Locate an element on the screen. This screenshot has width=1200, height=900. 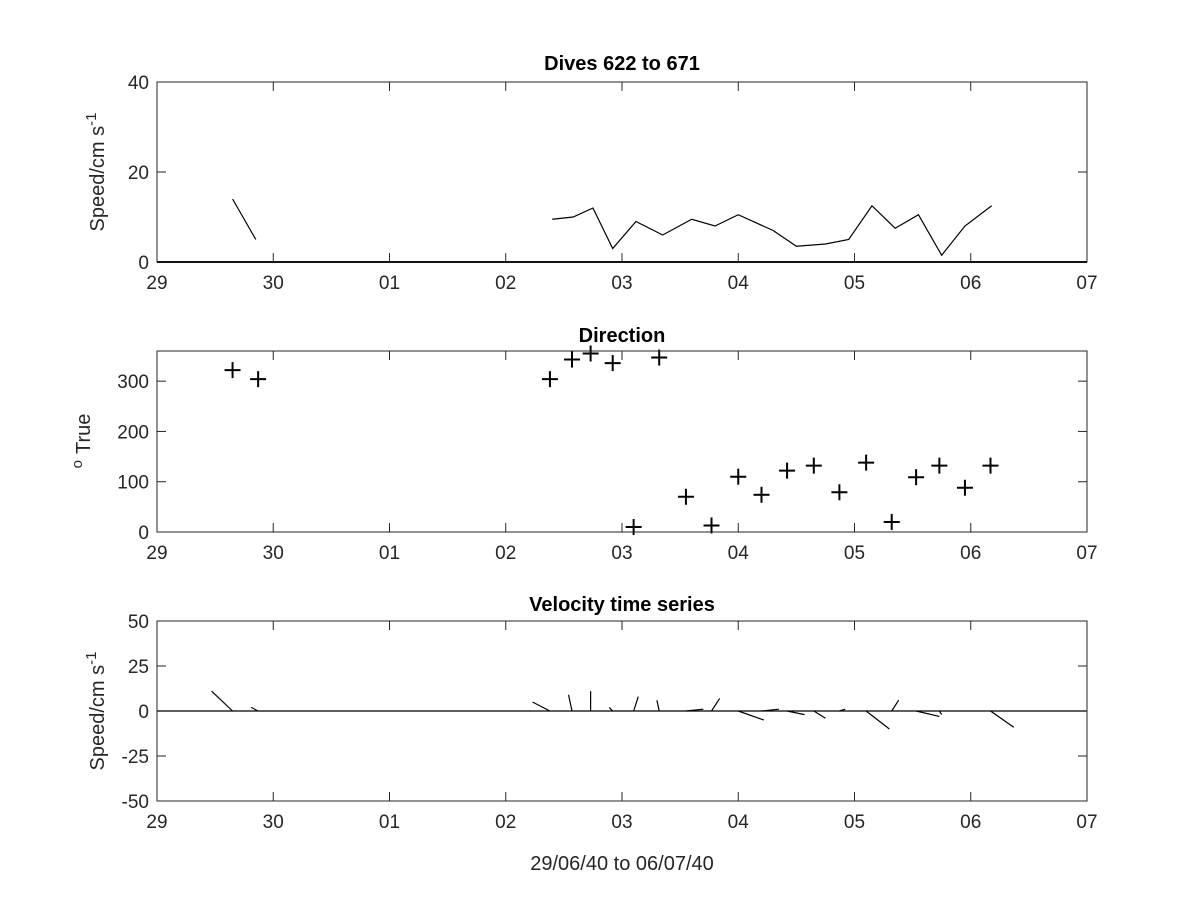
direction-panel-title: Direction is located at coordinates (622, 336).